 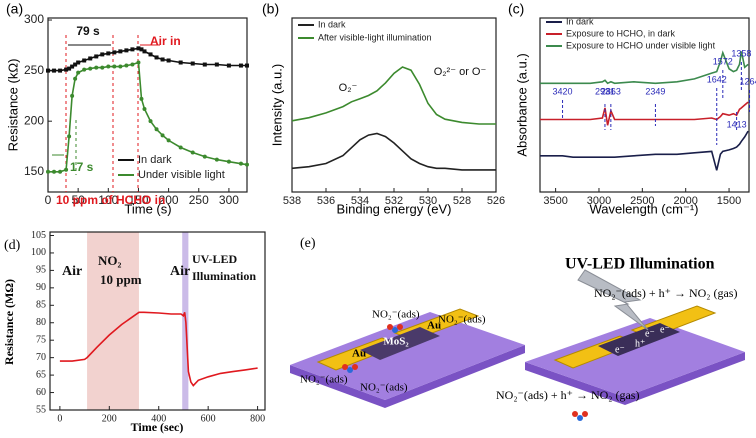 What do you see at coordinates (41, 374) in the screenshot?
I see `y-tick-label: 65` at bounding box center [41, 374].